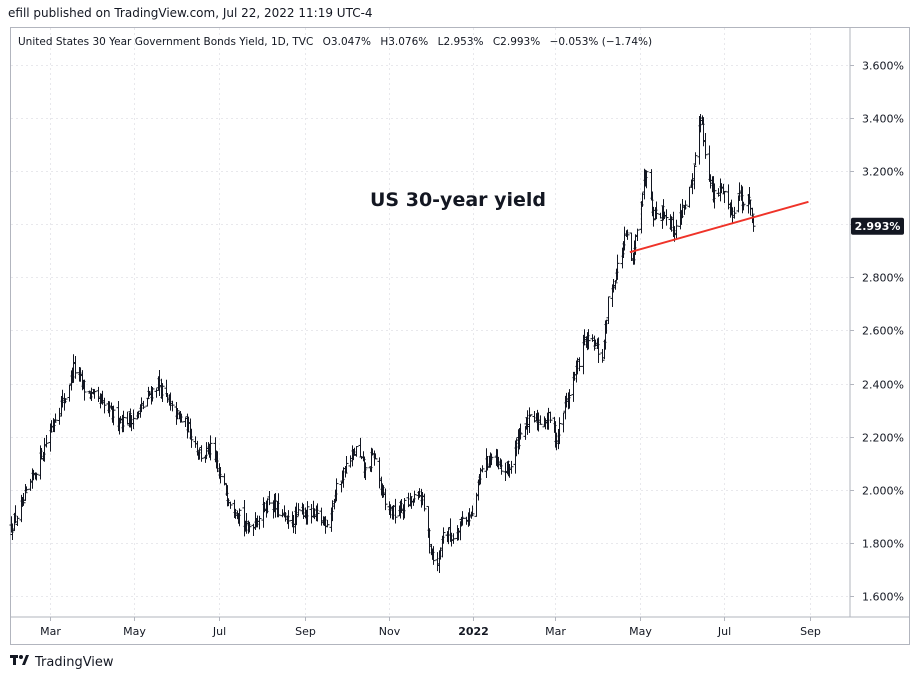 This screenshot has height=680, width=920. Describe the element at coordinates (883, 66) in the screenshot. I see `y-tick-label: 3.600%` at that location.